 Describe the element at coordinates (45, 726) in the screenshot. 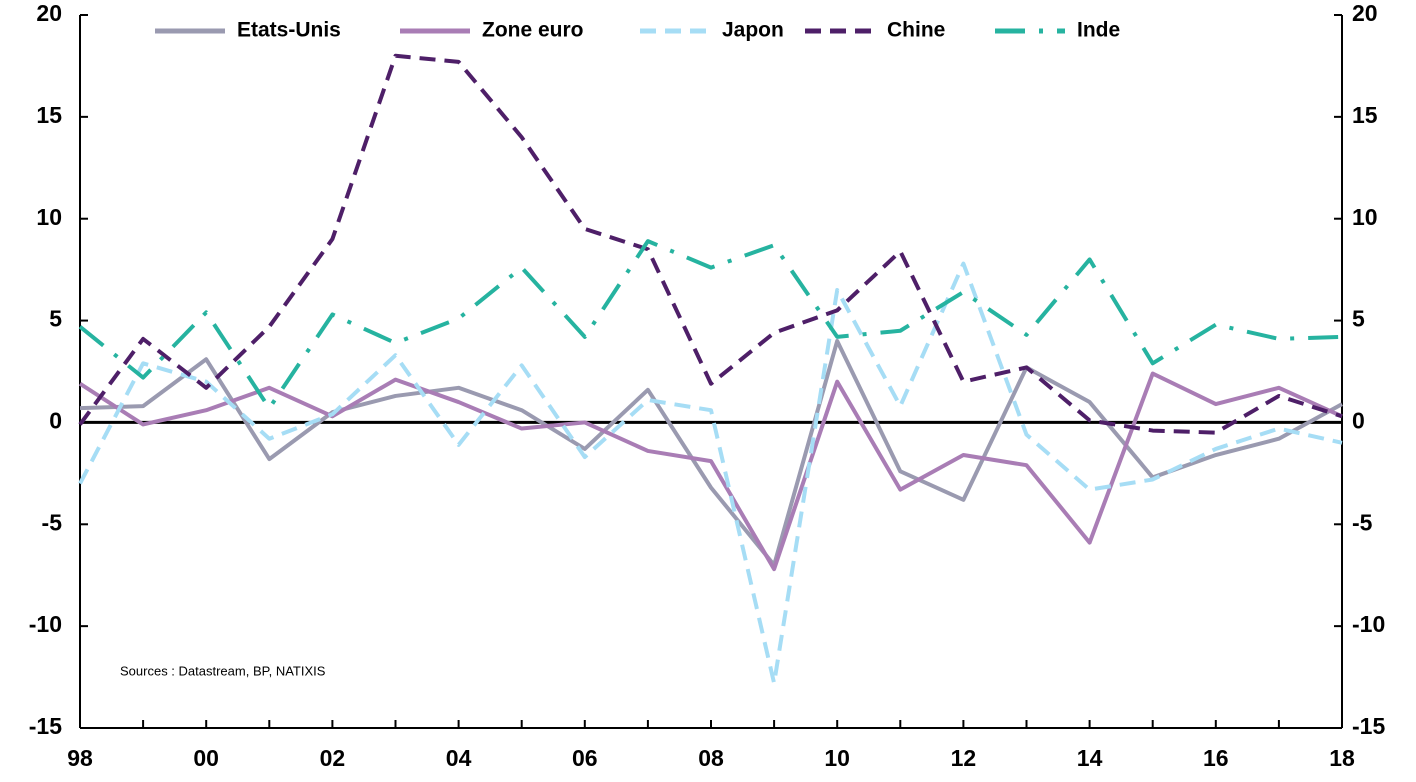

I see `y-tick-label: -15` at that location.